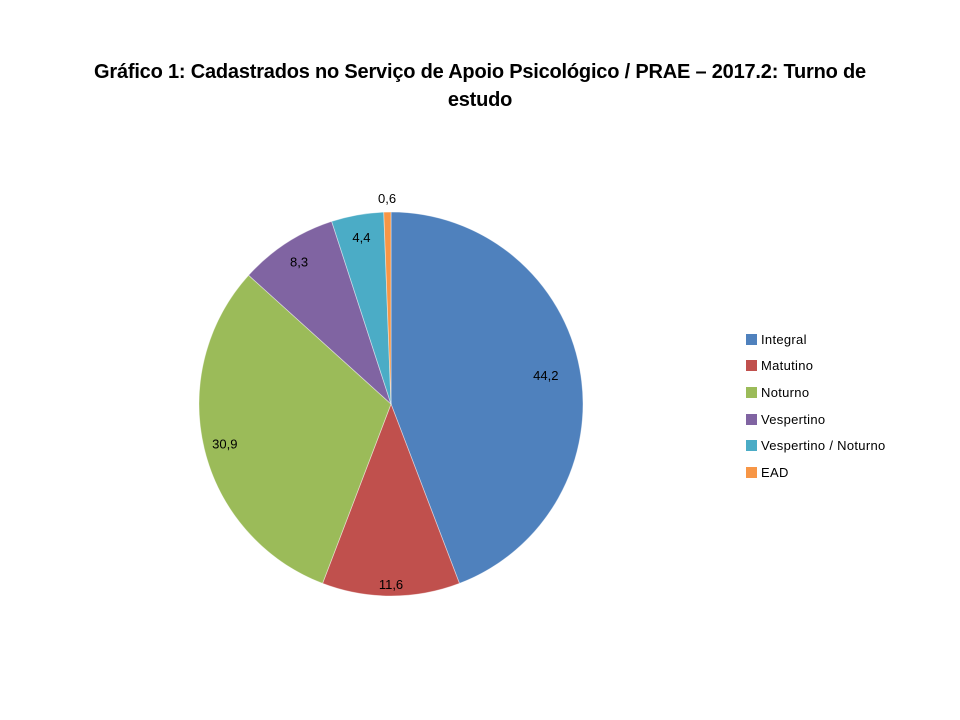  I want to click on data-label-integral: 44,2, so click(545, 375).